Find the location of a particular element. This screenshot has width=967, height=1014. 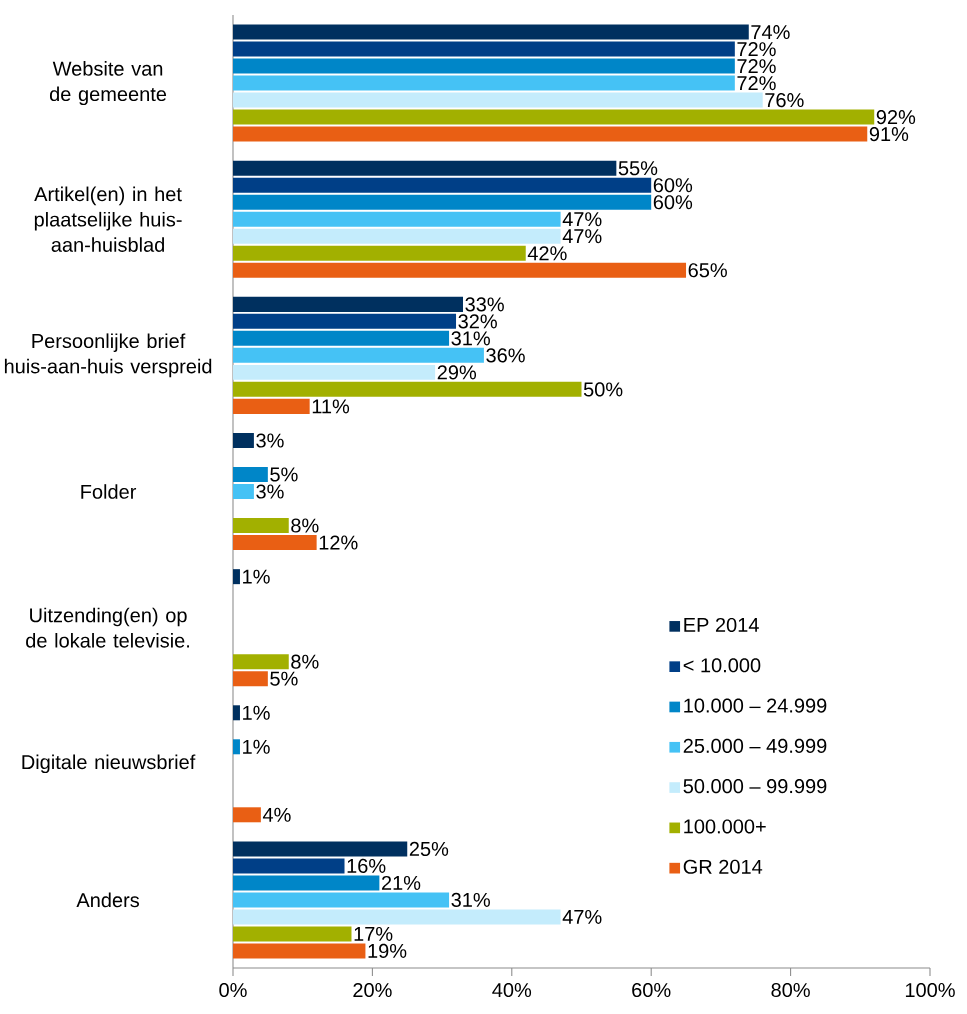

y-tick-label: Anders is located at coordinates (107, 900).